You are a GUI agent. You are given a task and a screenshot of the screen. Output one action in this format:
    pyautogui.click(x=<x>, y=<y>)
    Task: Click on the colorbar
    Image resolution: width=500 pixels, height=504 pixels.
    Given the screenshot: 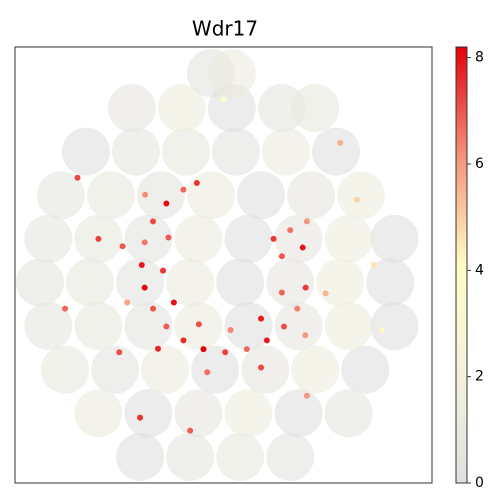 What is the action you would take?
    pyautogui.click(x=461, y=265)
    